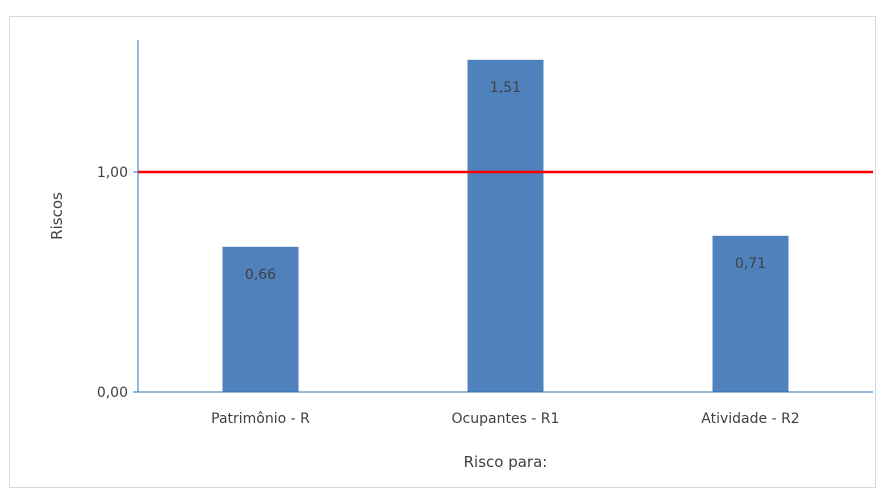 This screenshot has width=886, height=495. I want to click on x-tick-label: Patrimônio - R, so click(260, 419).